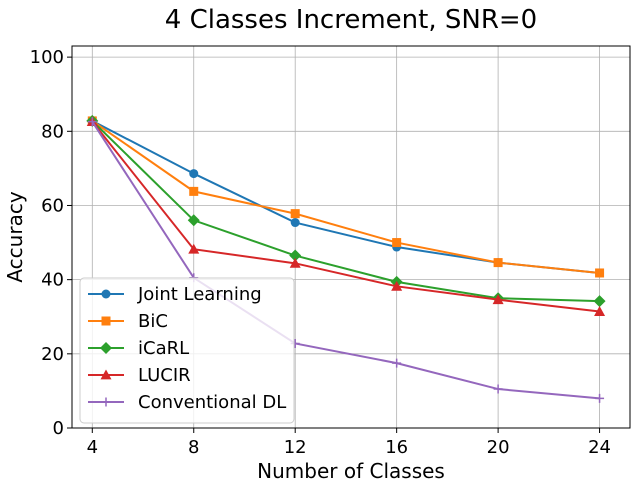 The image size is (636, 488). What do you see at coordinates (15, 236) in the screenshot?
I see `y-axis-label: Accuracy` at bounding box center [15, 236].